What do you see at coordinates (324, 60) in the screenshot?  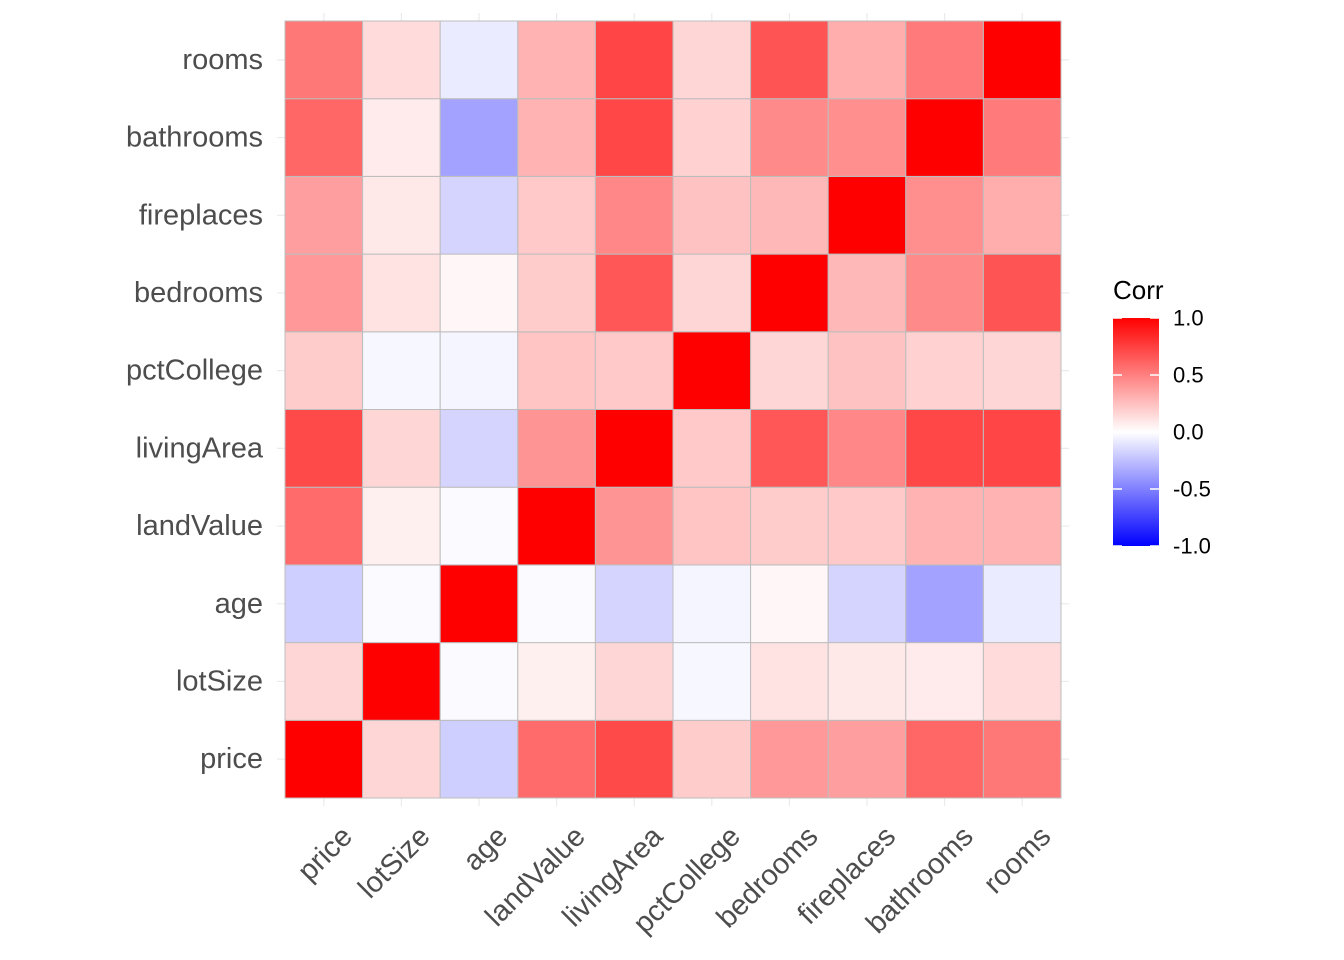 I see `heatmap-cell-rooms-price` at bounding box center [324, 60].